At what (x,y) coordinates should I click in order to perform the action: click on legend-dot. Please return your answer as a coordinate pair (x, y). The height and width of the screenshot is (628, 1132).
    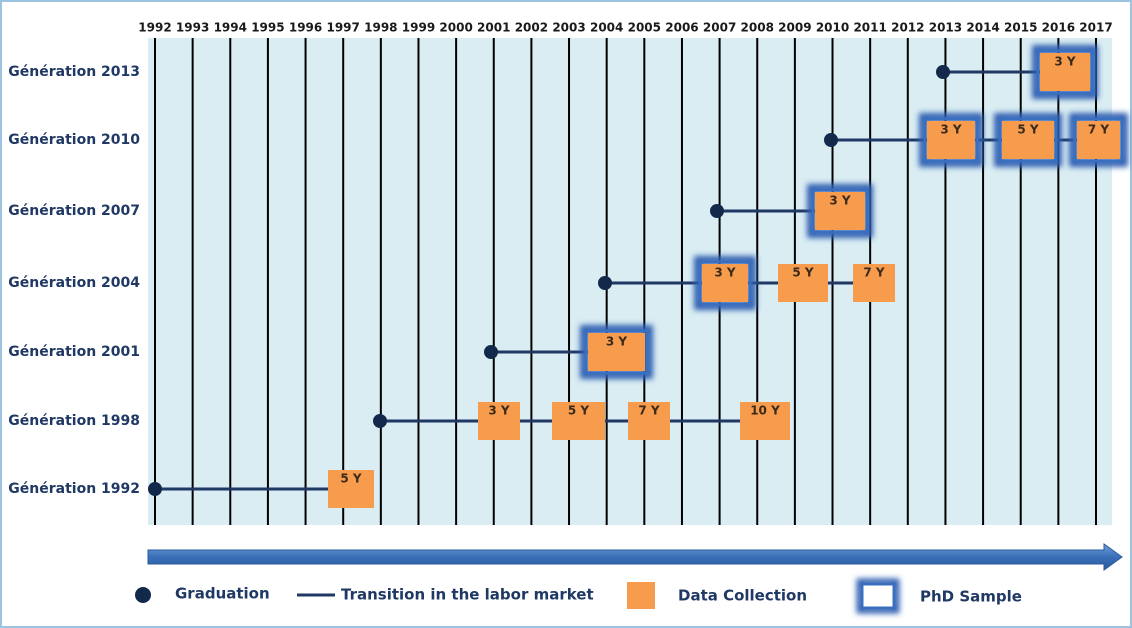
    Looking at the image, I should click on (143, 595).